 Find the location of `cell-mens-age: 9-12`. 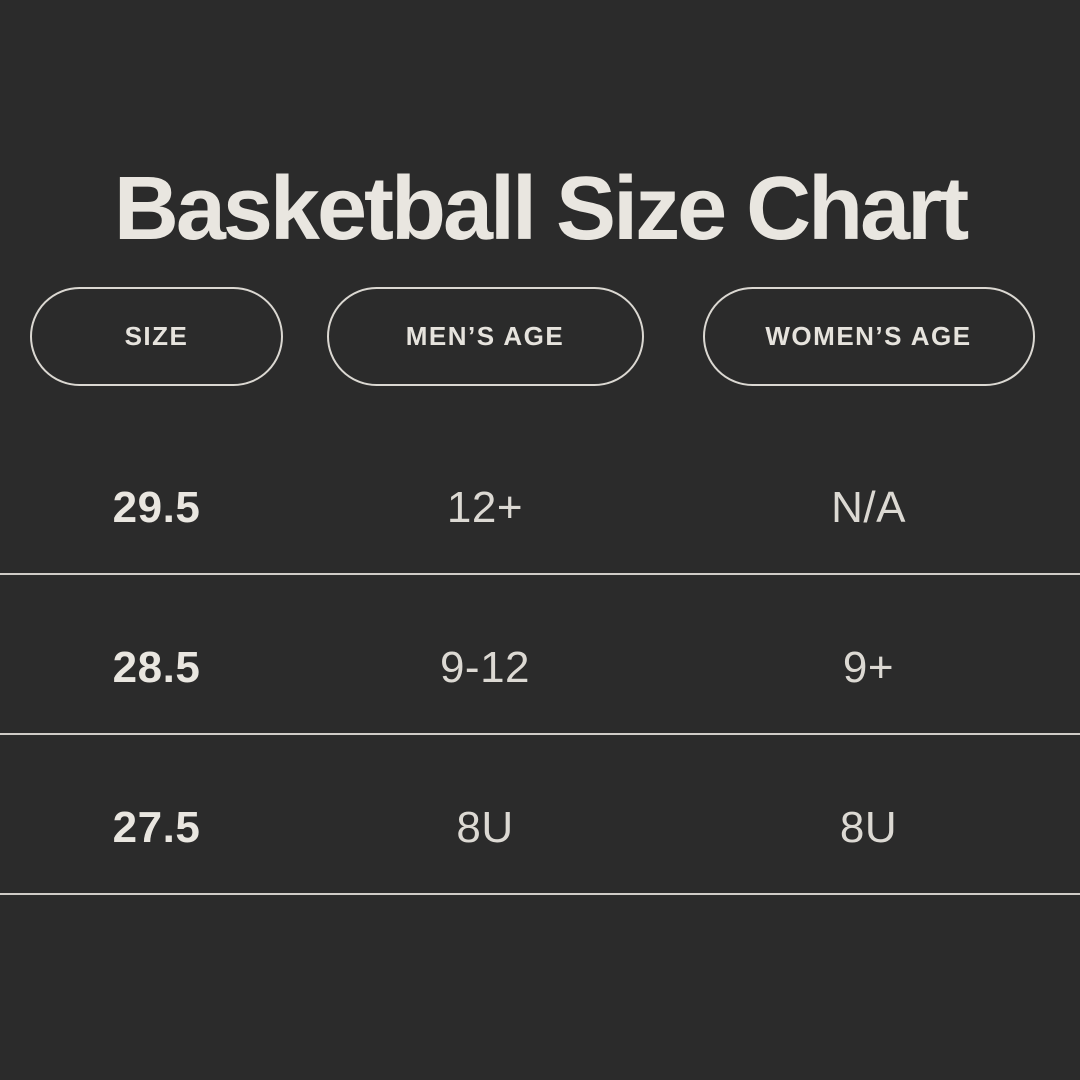

cell-mens-age: 9-12 is located at coordinates (485, 667).